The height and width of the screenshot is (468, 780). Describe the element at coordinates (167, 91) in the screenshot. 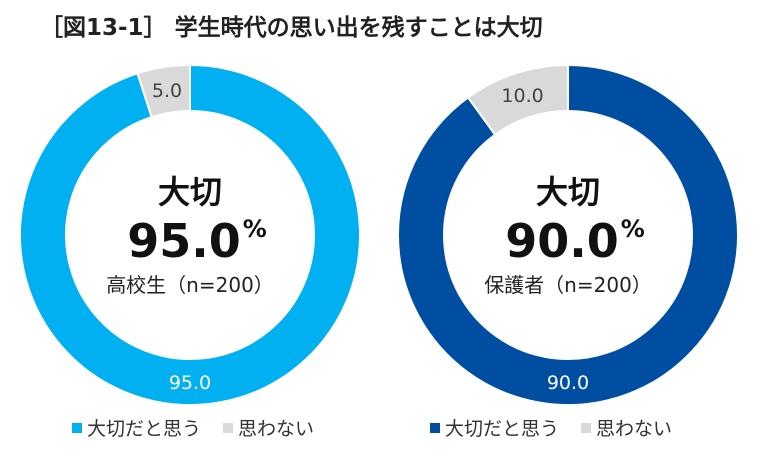

I see `data-label: 5.0` at that location.